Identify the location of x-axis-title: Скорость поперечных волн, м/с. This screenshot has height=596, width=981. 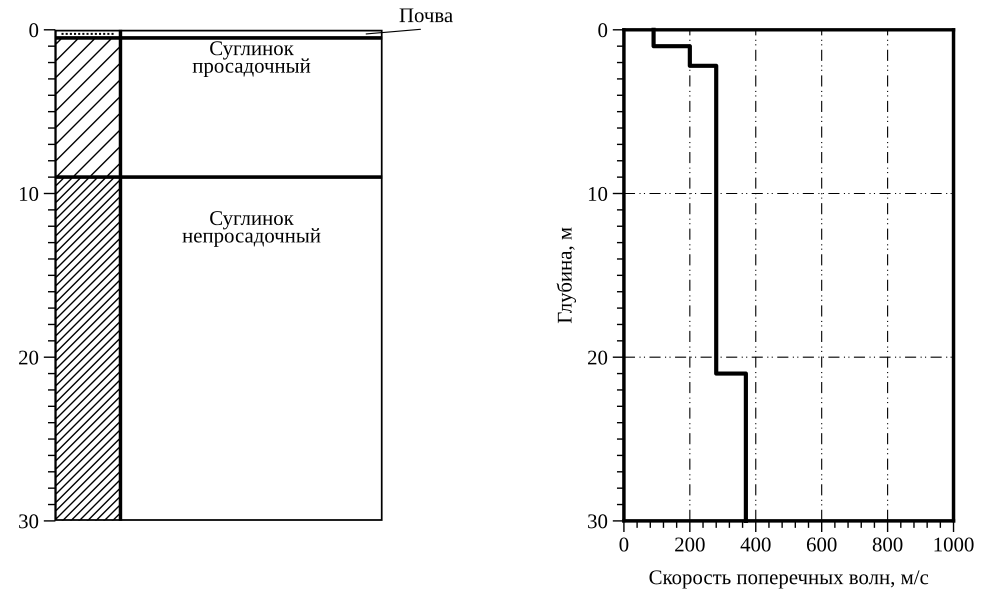
(789, 579).